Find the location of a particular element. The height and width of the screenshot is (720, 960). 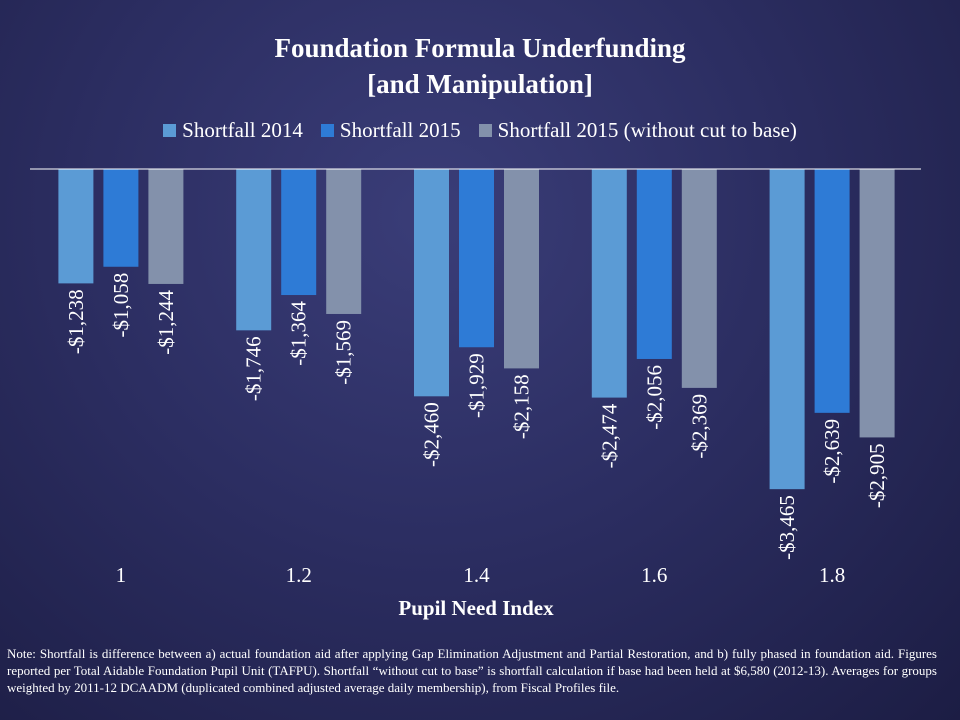

data-label-series2-cat0: -$1,244 is located at coordinates (166, 321).